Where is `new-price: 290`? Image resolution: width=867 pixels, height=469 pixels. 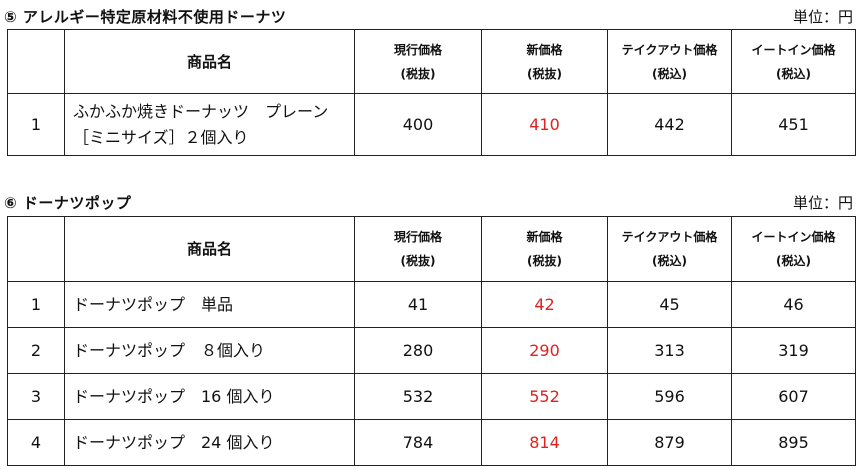 new-price: 290 is located at coordinates (544, 350).